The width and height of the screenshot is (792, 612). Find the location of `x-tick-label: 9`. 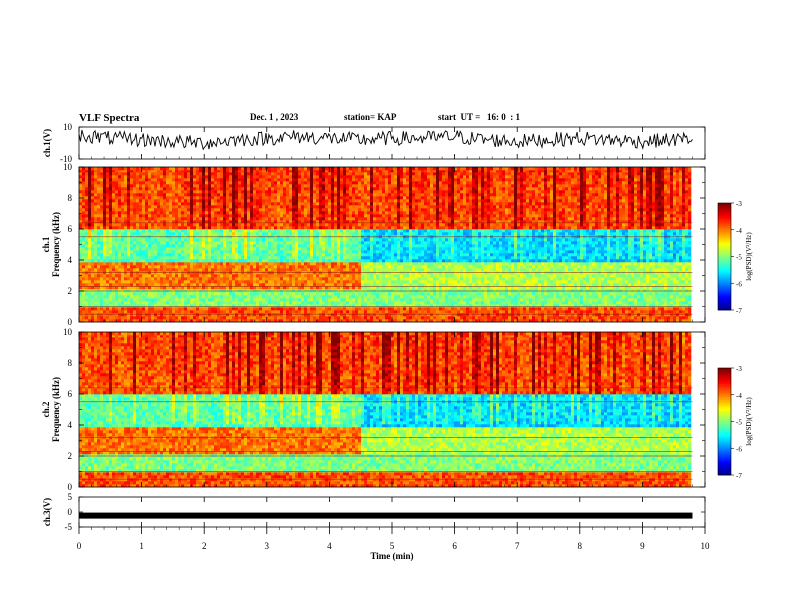

x-tick-label: 9 is located at coordinates (642, 546).